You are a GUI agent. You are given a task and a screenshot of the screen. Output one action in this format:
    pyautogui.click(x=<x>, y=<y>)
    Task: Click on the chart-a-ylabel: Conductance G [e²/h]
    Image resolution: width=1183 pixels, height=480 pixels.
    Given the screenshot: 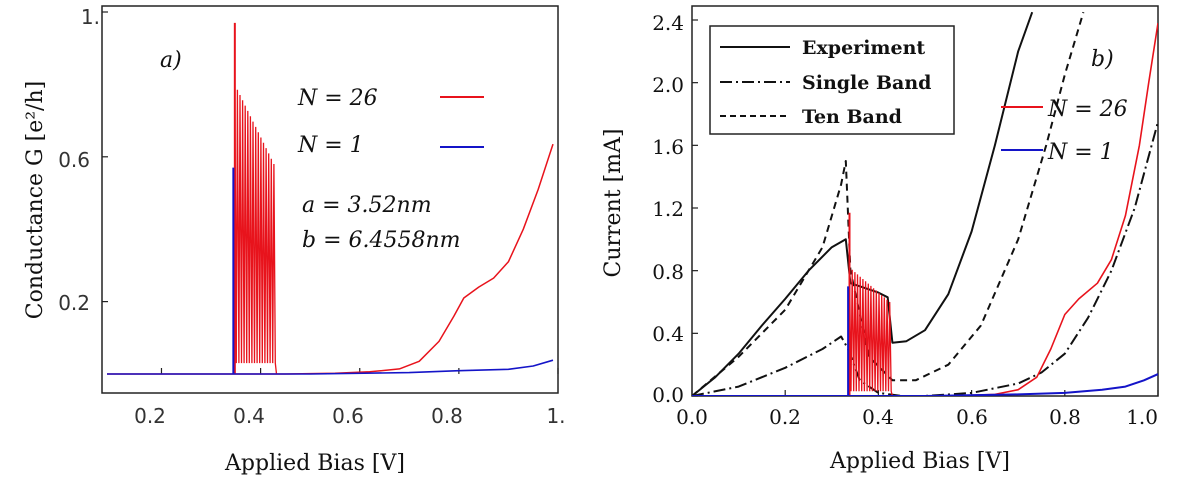 What is the action you would take?
    pyautogui.click(x=35, y=200)
    